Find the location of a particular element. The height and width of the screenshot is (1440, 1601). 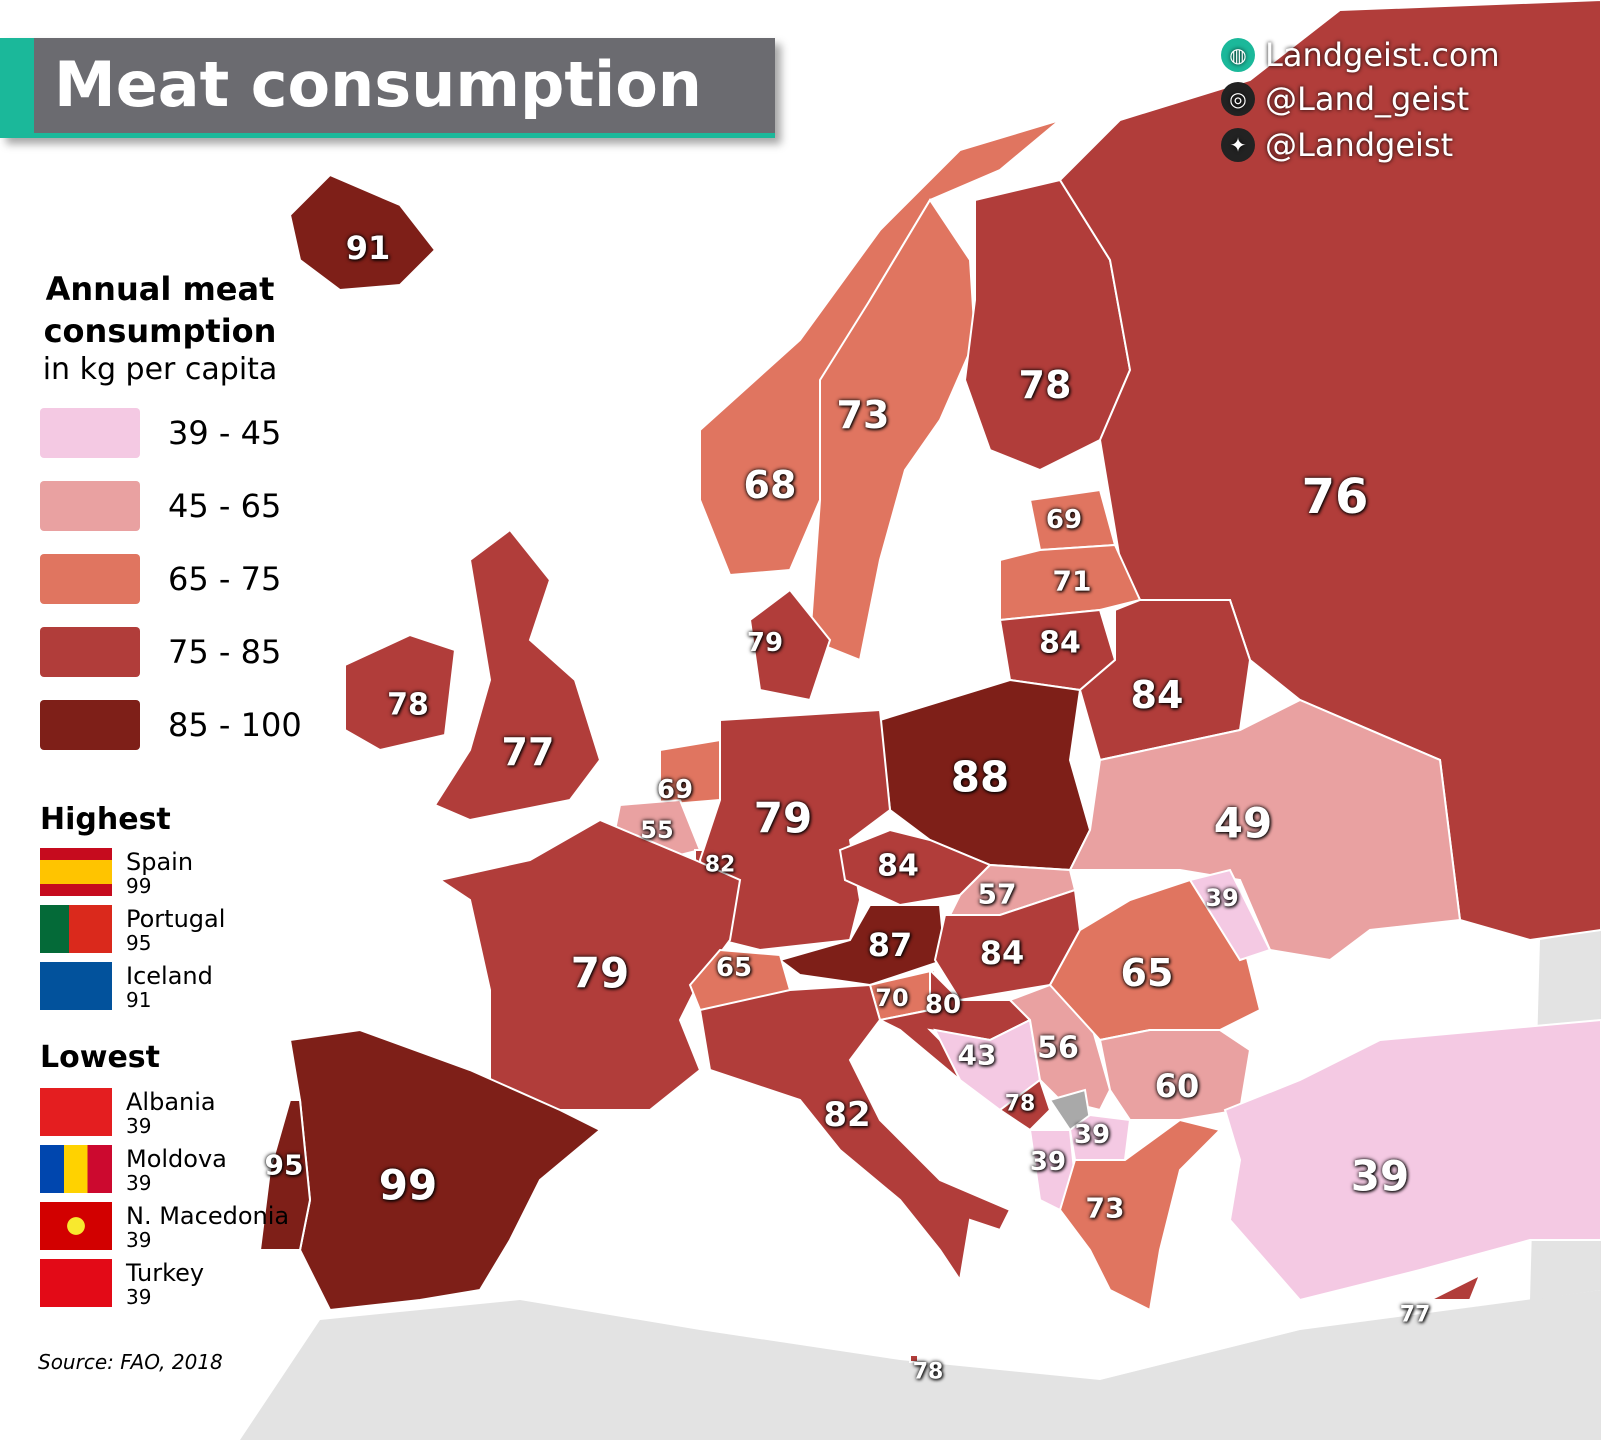

legend-label: 65 - 75 is located at coordinates (225, 579).